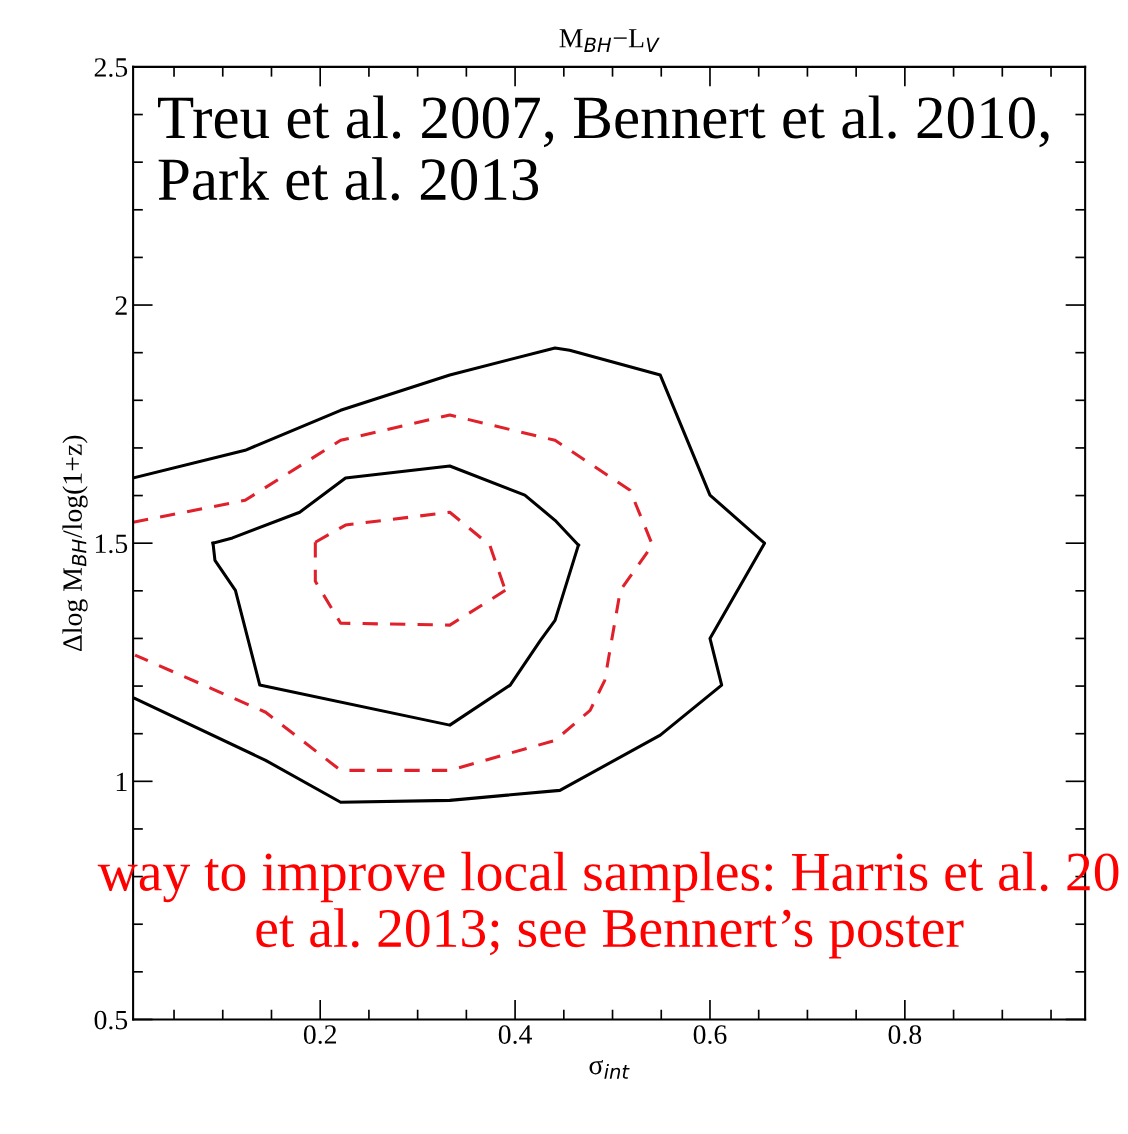 The height and width of the screenshot is (1134, 1128). What do you see at coordinates (121, 781) in the screenshot?
I see `y-tick-label: 1` at bounding box center [121, 781].